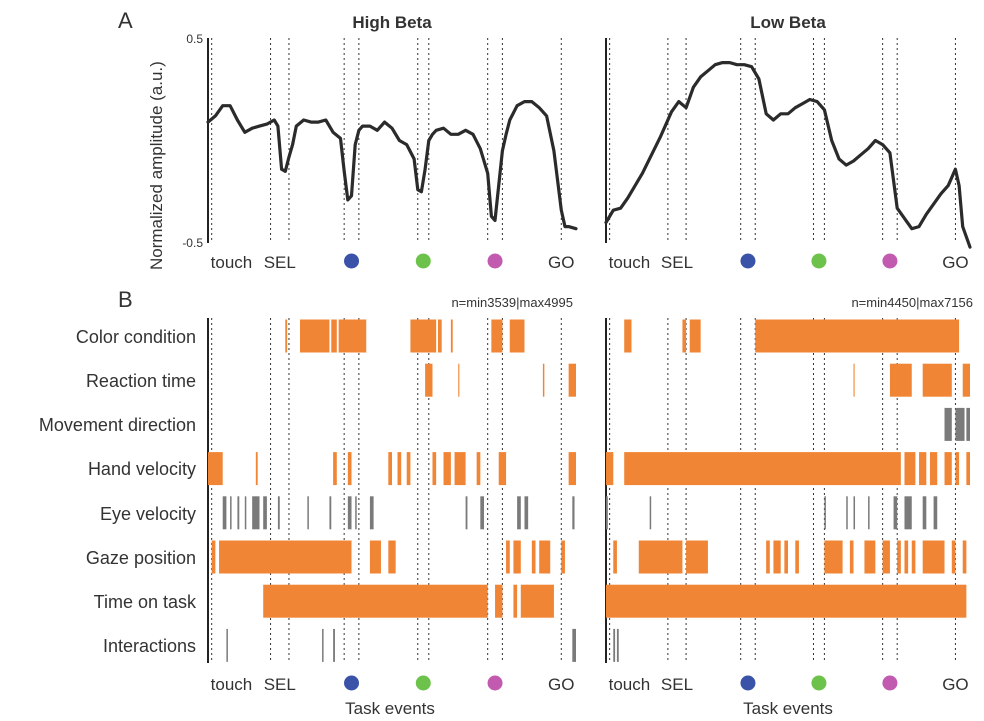  I want to click on x-label-left: Task events, so click(390, 708).